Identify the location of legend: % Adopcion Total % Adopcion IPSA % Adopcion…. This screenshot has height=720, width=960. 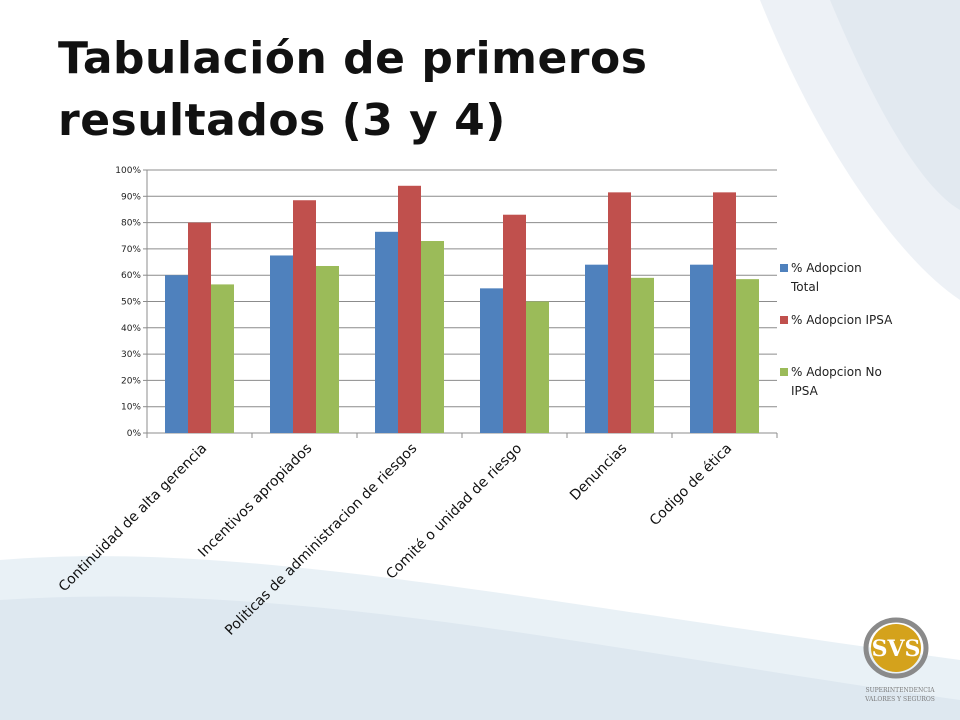
(836, 329).